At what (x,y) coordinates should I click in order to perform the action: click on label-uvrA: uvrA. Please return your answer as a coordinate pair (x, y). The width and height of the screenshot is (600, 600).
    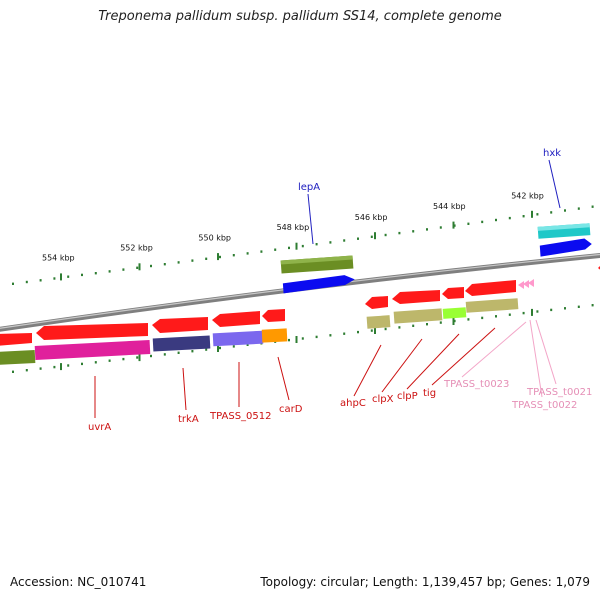
    Looking at the image, I should click on (99, 427).